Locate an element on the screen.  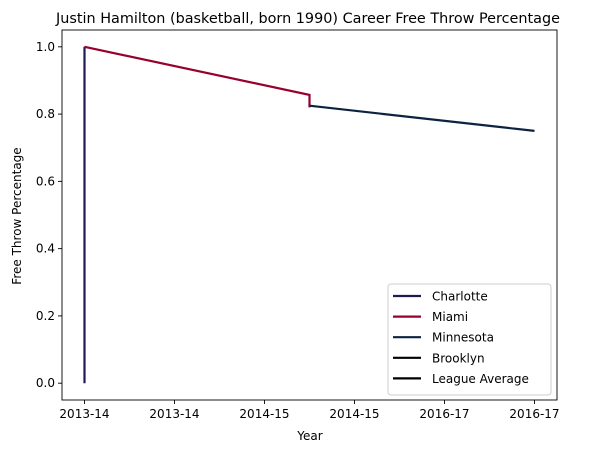
legend-label: Minnesota is located at coordinates (463, 338).